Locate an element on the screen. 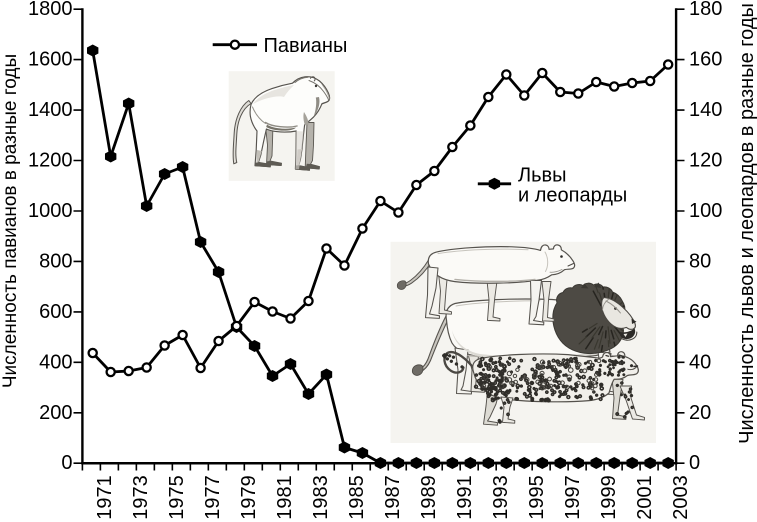 The height and width of the screenshot is (522, 757). svg-text: 20 is located at coordinates (700, 413).